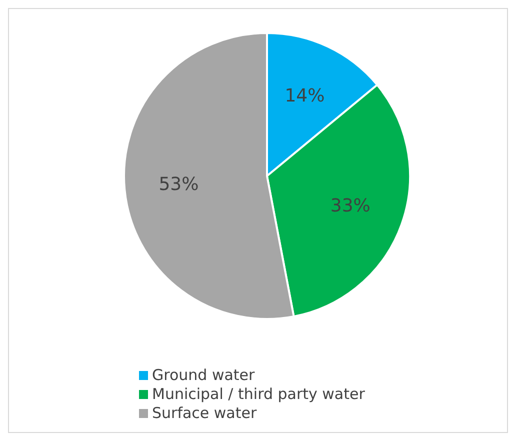 This screenshot has height=441, width=516. Describe the element at coordinates (203, 375) in the screenshot. I see `legend-label: Ground water` at that location.